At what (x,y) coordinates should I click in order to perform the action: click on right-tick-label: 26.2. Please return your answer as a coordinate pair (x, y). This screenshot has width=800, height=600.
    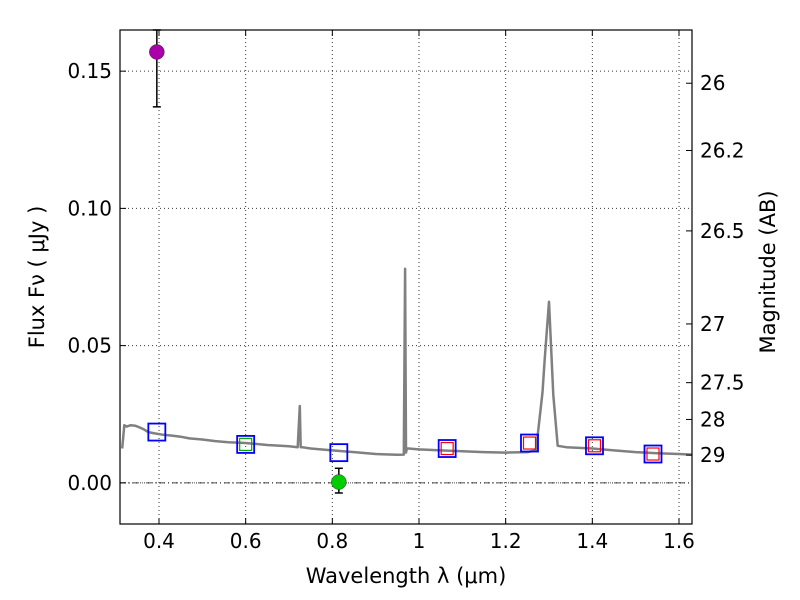
    Looking at the image, I should click on (722, 150).